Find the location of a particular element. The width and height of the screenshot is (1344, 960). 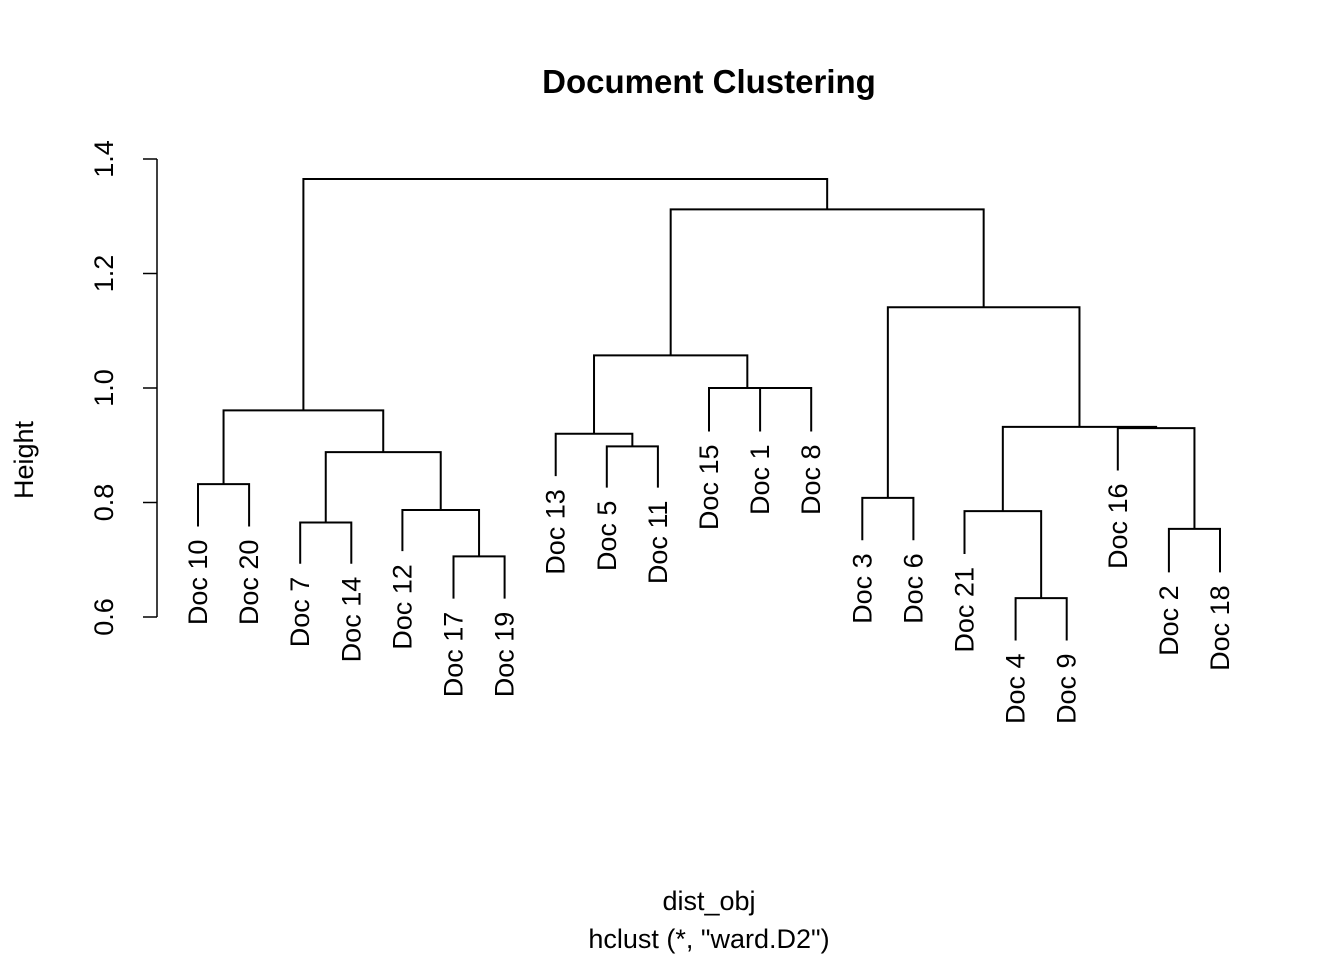

chart-title: Document Clustering is located at coordinates (709, 81).